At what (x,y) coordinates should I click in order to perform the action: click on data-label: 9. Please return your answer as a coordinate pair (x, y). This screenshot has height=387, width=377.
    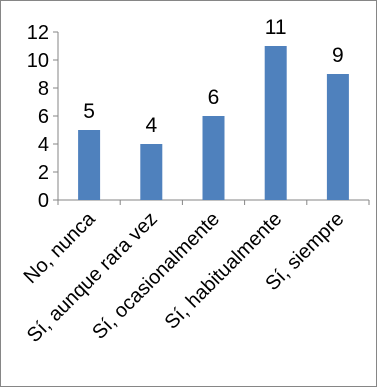
    Looking at the image, I should click on (338, 55).